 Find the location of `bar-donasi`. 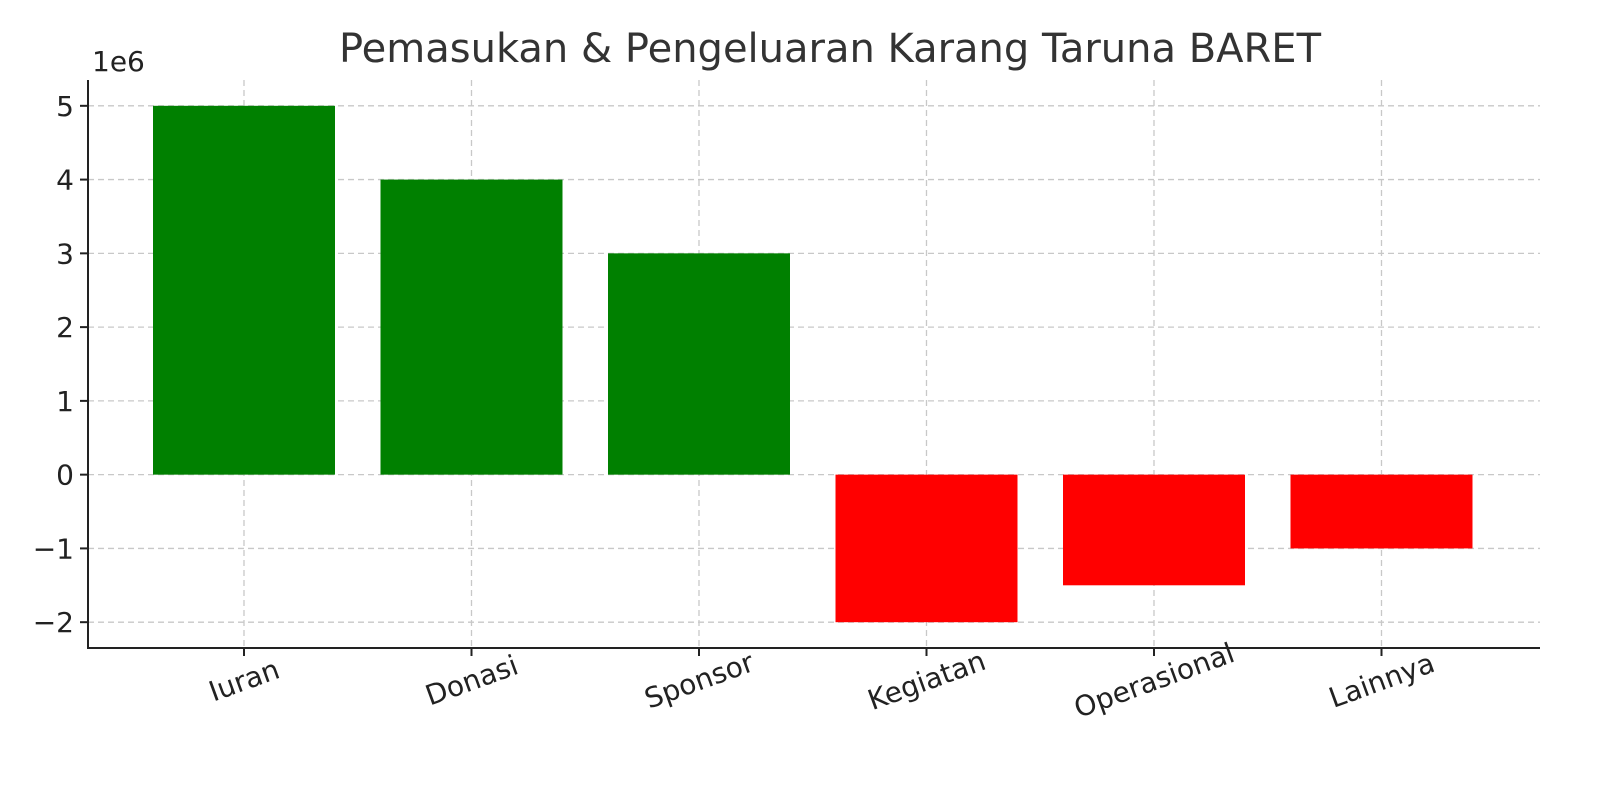

bar-donasi is located at coordinates (471, 327).